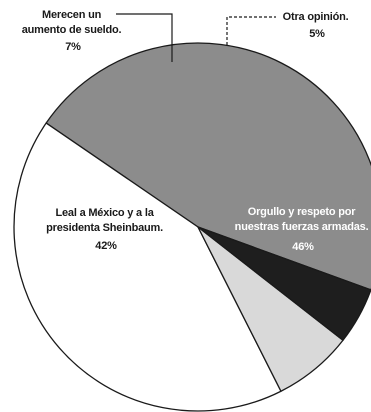 This screenshot has height=412, width=371. I want to click on label-otra-line-1: Otra opinión., so click(316, 17).